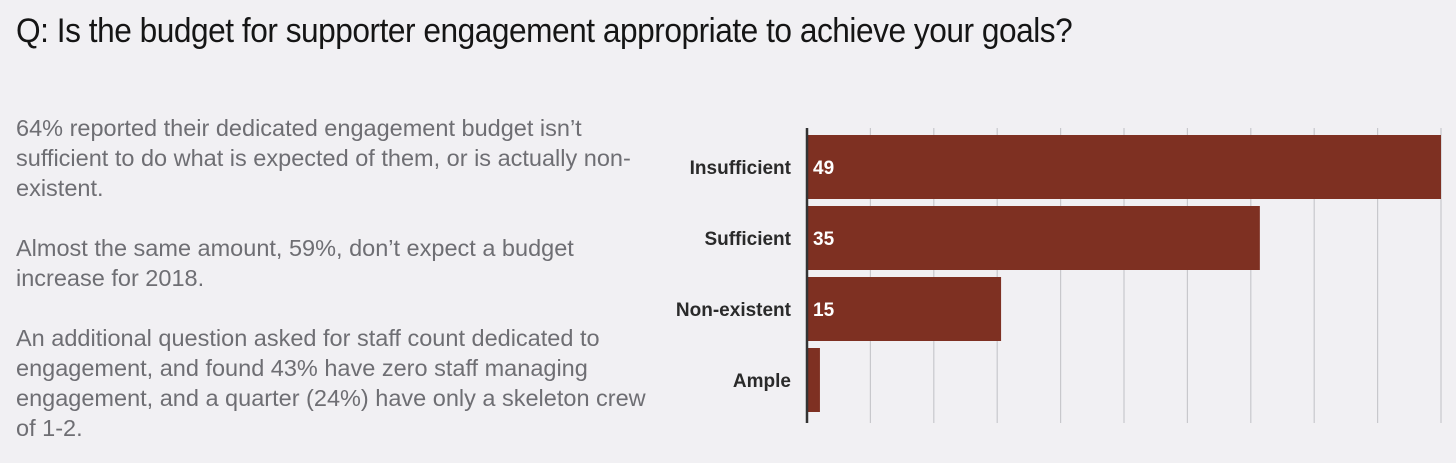 Image resolution: width=1456 pixels, height=463 pixels. I want to click on bar-sufficient, so click(1033, 238).